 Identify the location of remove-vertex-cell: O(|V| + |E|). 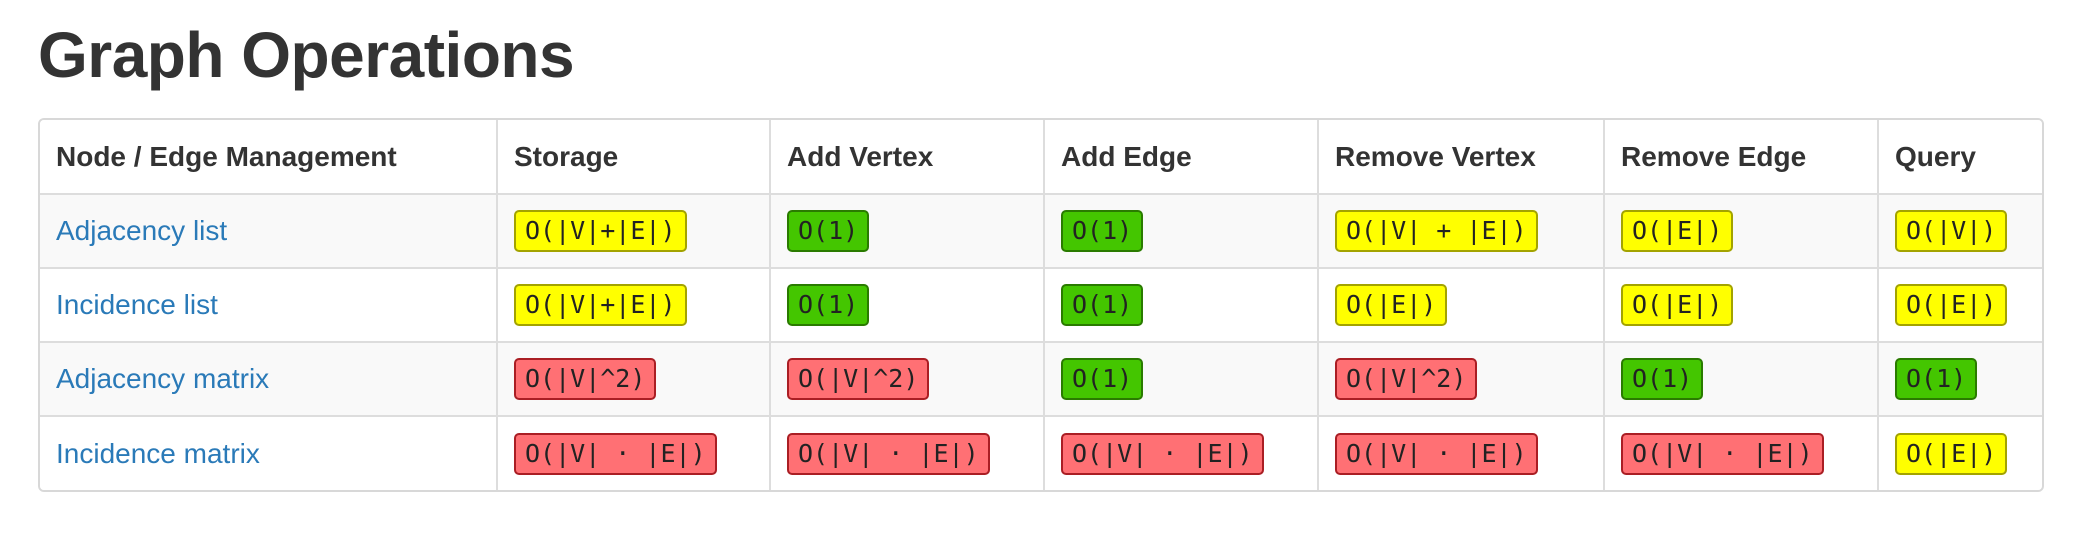
(1461, 231).